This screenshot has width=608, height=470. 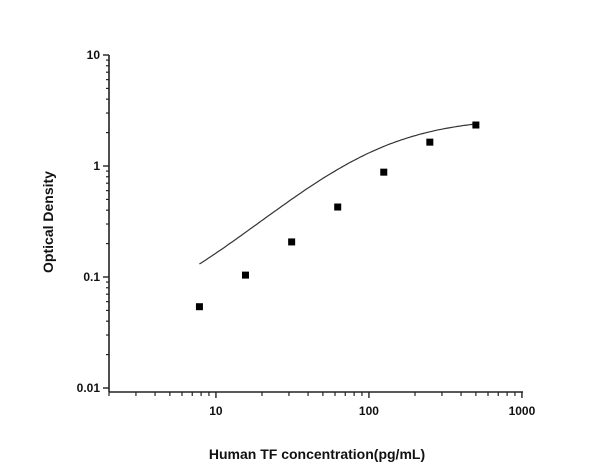 What do you see at coordinates (317, 454) in the screenshot?
I see `x-axis-title: Human TF concentration(pg/mL)` at bounding box center [317, 454].